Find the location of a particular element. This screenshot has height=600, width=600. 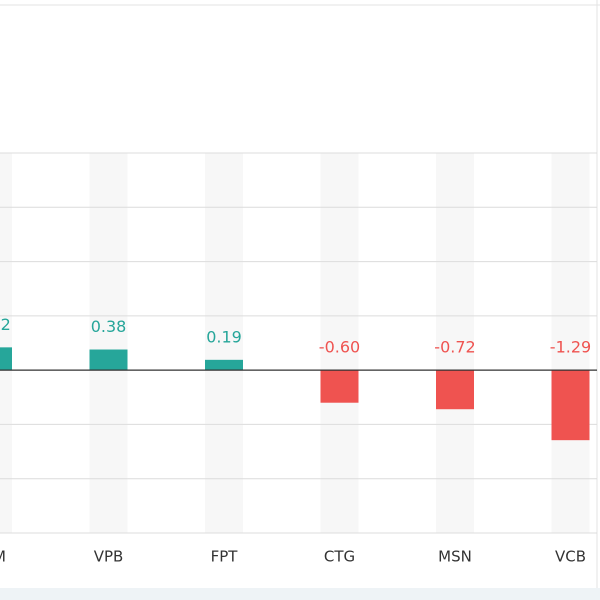

value-label: 0.42 is located at coordinates (5, 324).